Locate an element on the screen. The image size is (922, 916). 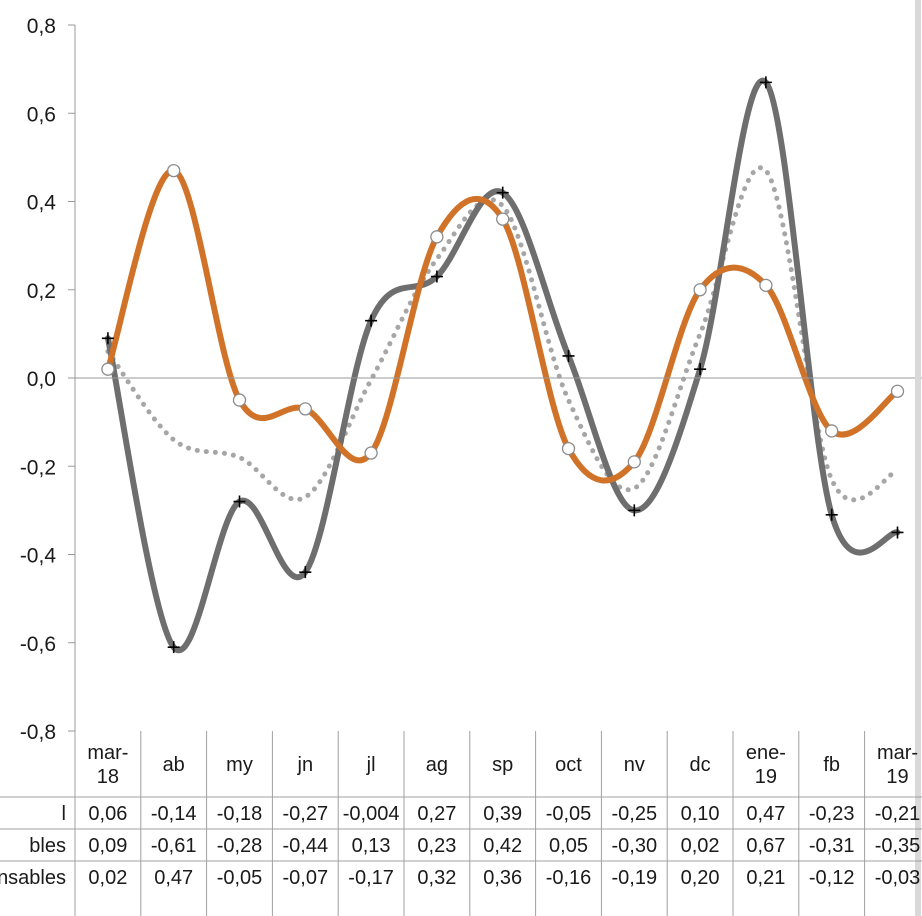
x-category-label: fb is located at coordinates (831, 765).